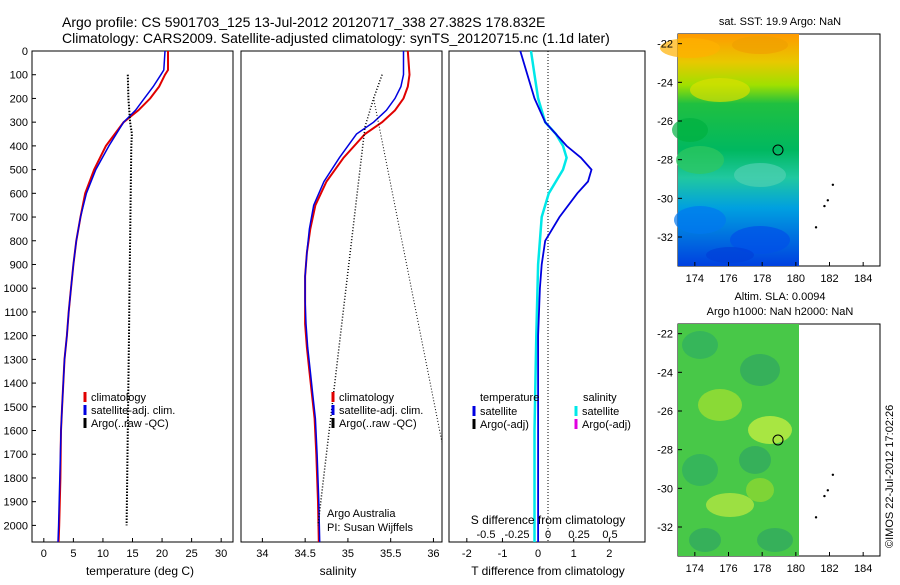  What do you see at coordinates (665, 122) in the screenshot?
I see `latitude-tick-label: -26` at bounding box center [665, 122].